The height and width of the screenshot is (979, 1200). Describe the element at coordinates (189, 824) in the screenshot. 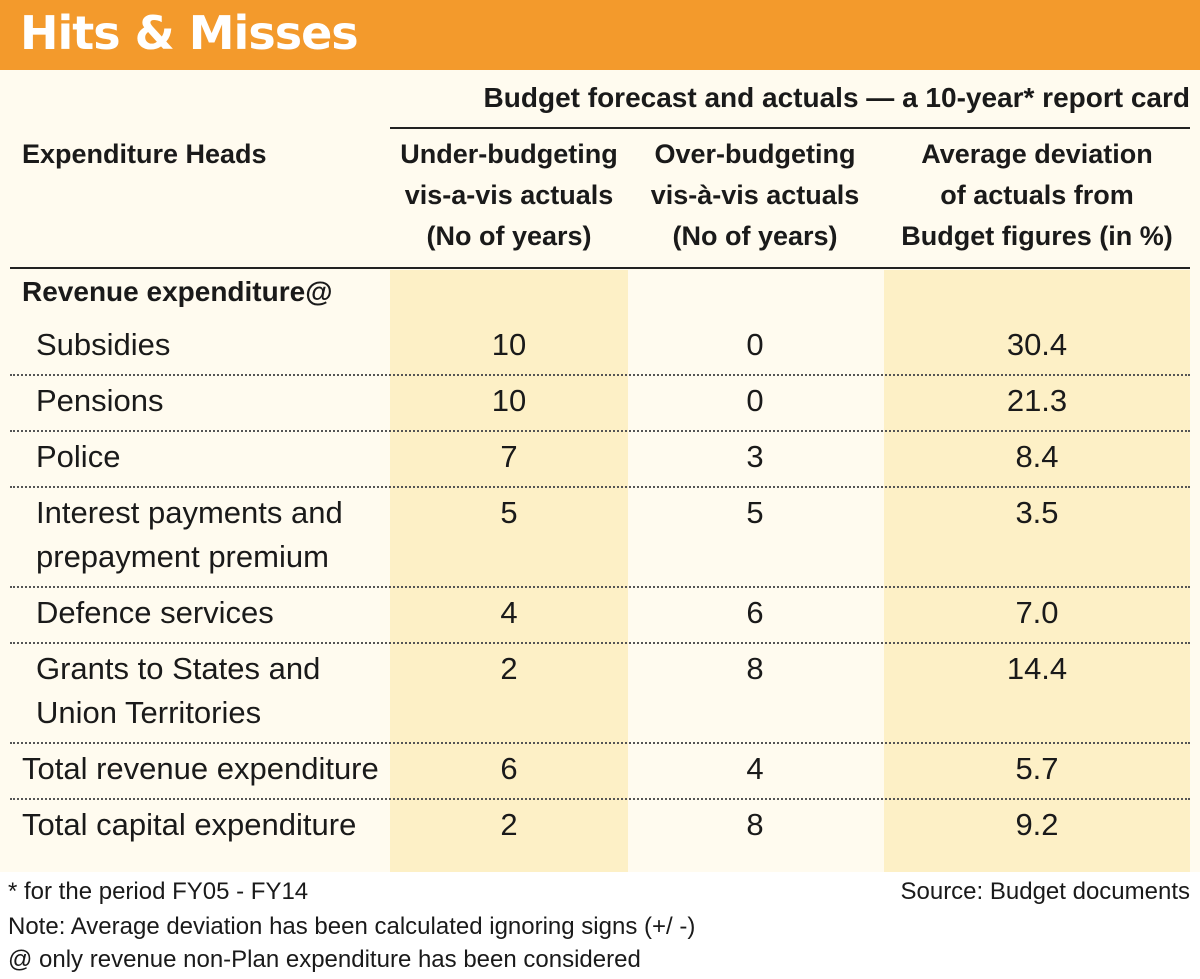

I see `row-label: Total capital expenditure` at that location.